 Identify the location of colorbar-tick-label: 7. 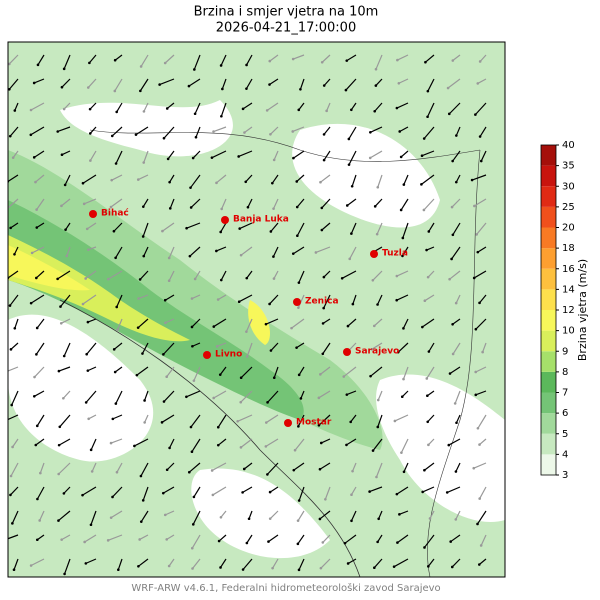
(565, 393).